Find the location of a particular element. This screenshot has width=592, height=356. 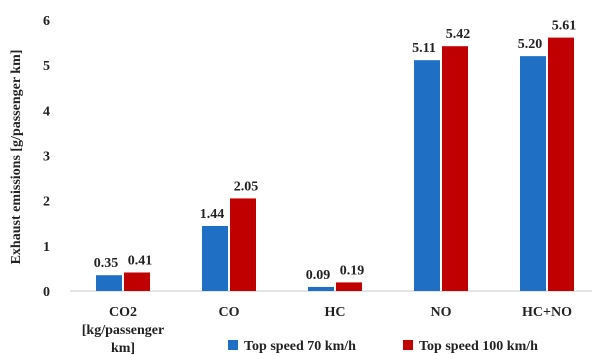

legend-label: Top speed 70 km/h is located at coordinates (300, 346).